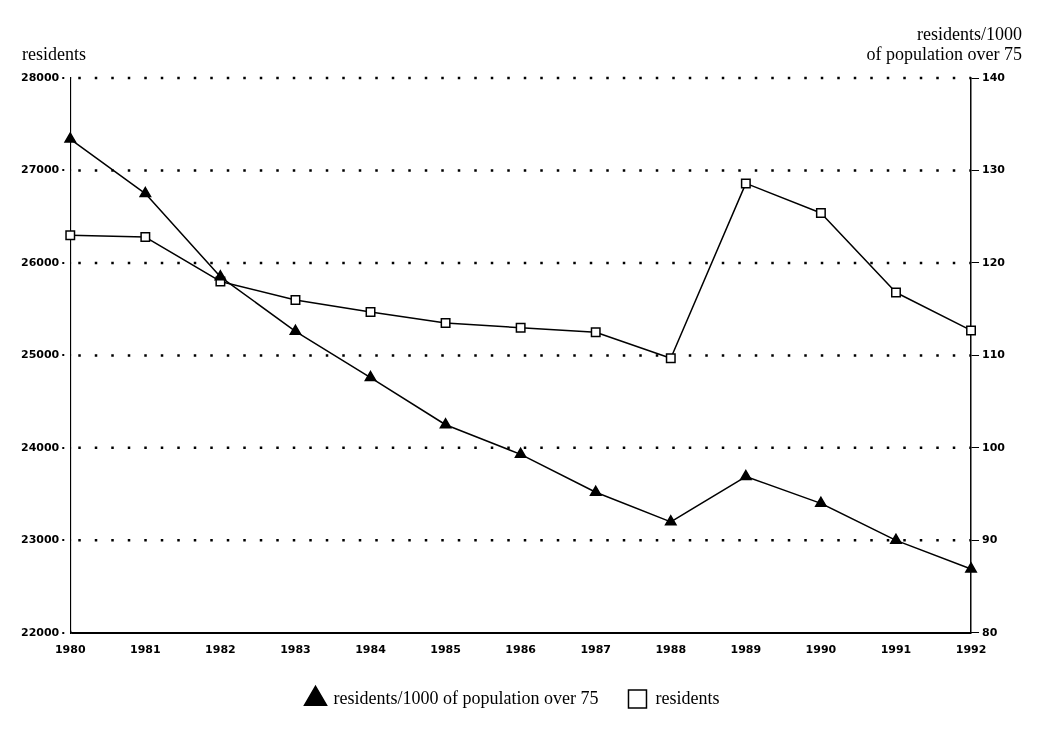 This screenshot has height=743, width=1039. I want to click on legend-label: residents, so click(687, 697).